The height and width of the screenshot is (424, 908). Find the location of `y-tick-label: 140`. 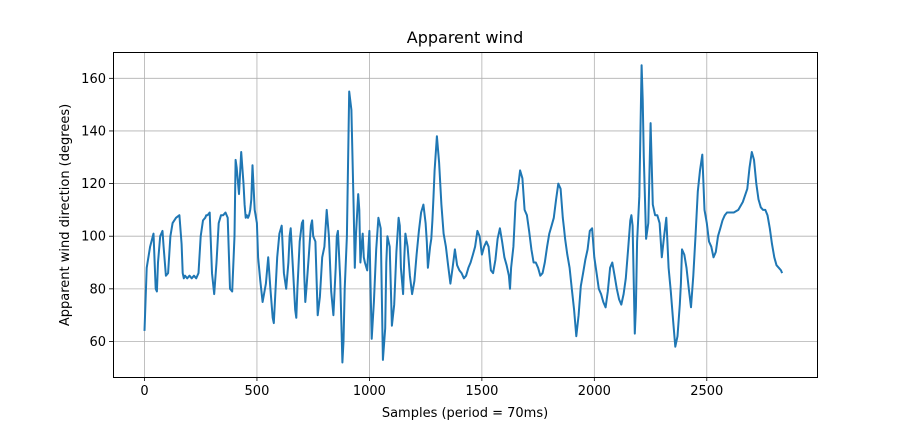

y-tick-label: 140 is located at coordinates (93, 131).